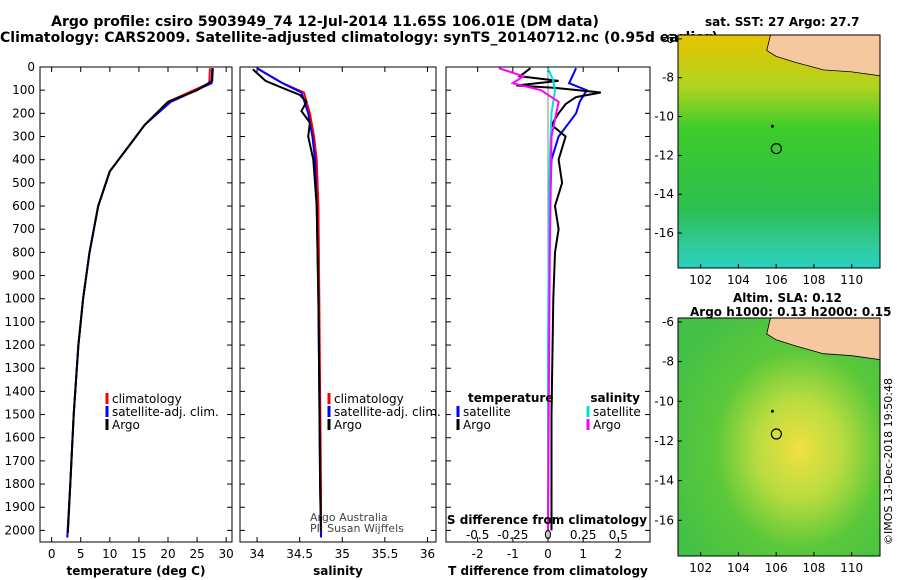 This screenshot has width=900, height=580. What do you see at coordinates (668, 39) in the screenshot?
I see `map-y-tick-label: -6` at bounding box center [668, 39].